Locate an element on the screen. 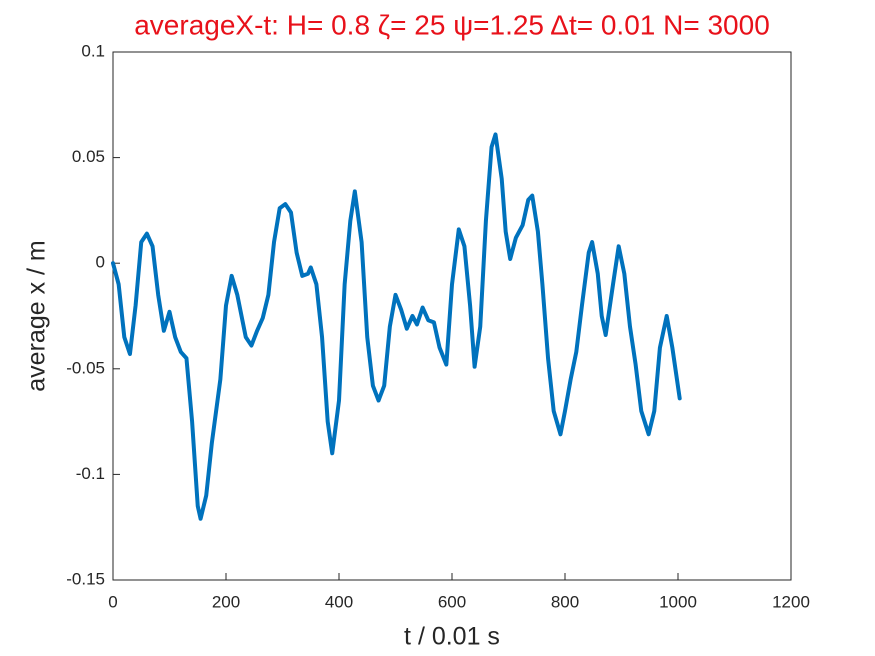  y-axis-label: average x / m is located at coordinates (37, 315).